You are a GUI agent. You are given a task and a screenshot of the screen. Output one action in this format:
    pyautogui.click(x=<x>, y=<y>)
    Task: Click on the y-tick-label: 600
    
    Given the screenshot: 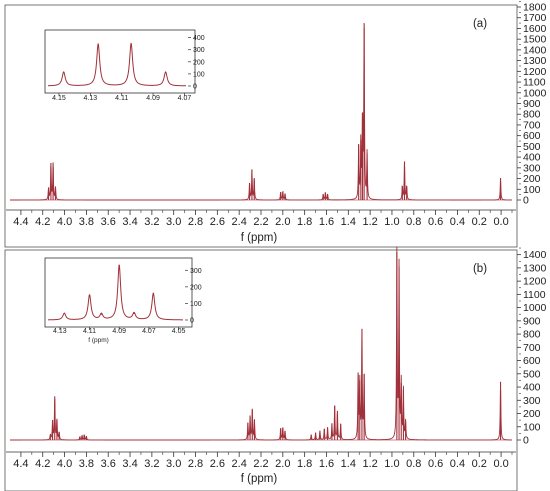 What is the action you would take?
    pyautogui.click(x=532, y=136)
    